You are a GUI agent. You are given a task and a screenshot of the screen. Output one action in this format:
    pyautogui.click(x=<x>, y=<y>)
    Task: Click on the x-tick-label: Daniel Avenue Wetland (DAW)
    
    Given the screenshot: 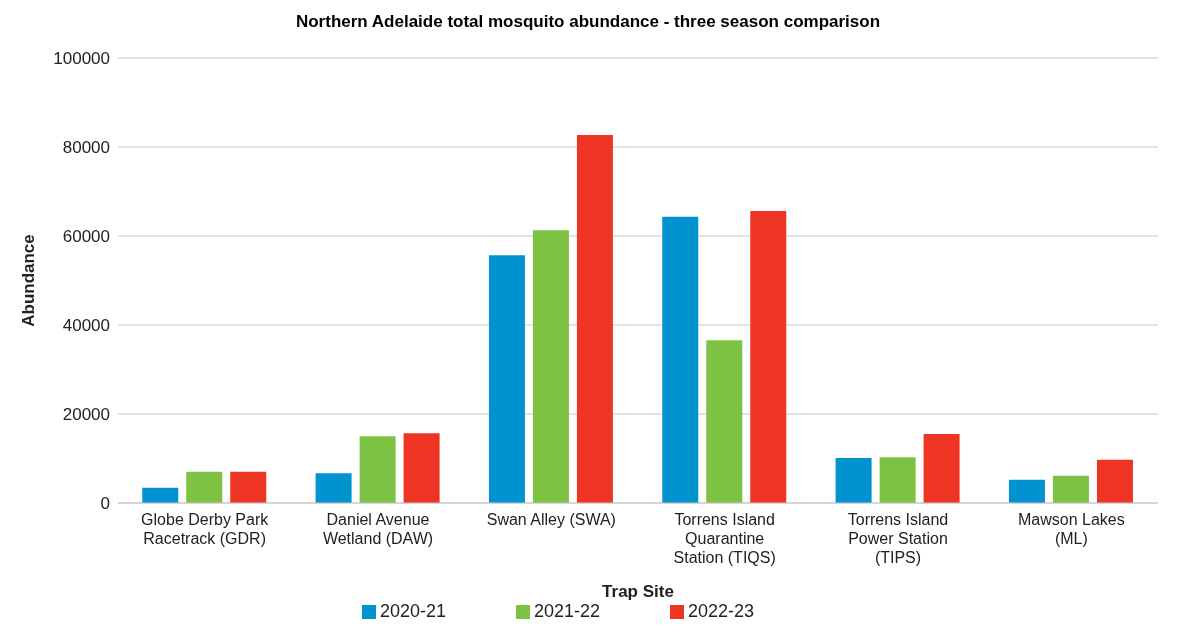 What is the action you would take?
    pyautogui.click(x=378, y=529)
    